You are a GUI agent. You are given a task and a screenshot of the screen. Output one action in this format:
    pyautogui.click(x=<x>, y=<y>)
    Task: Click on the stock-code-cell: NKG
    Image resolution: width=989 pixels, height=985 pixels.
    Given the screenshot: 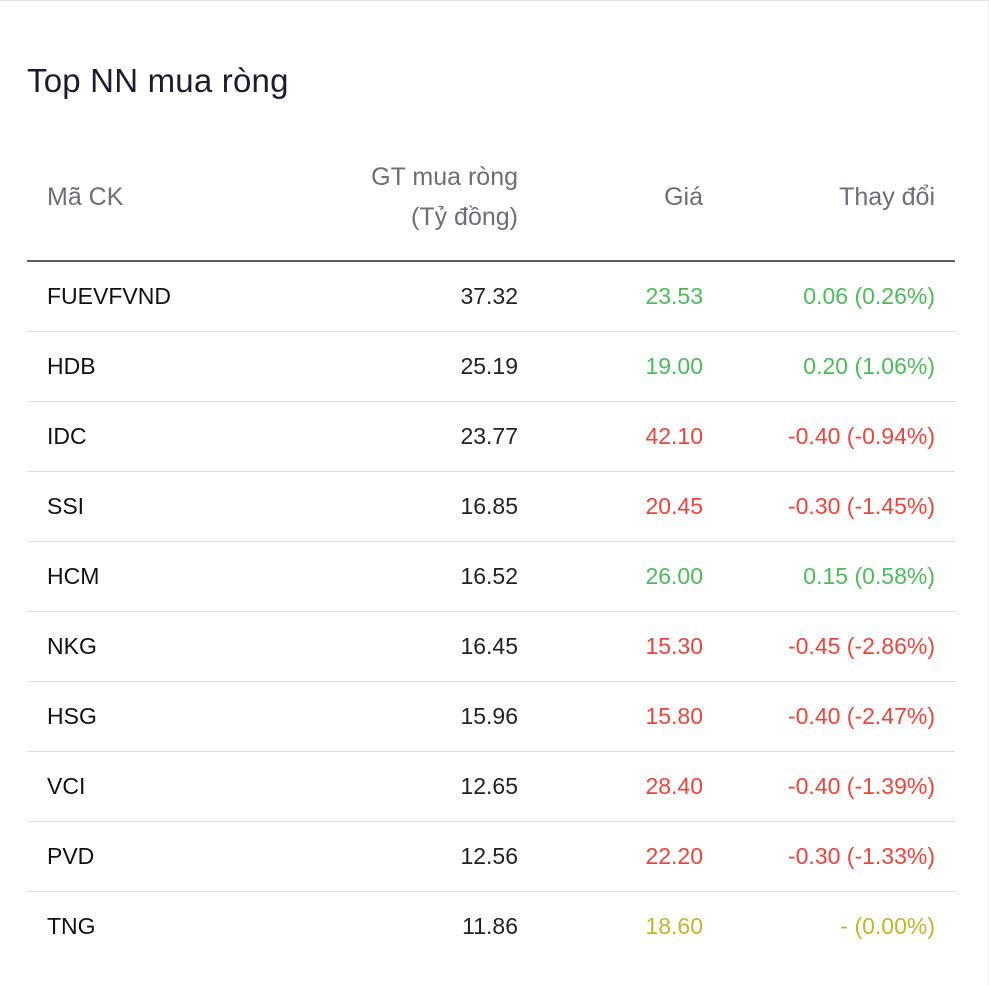 What is the action you would take?
    pyautogui.click(x=72, y=646)
    